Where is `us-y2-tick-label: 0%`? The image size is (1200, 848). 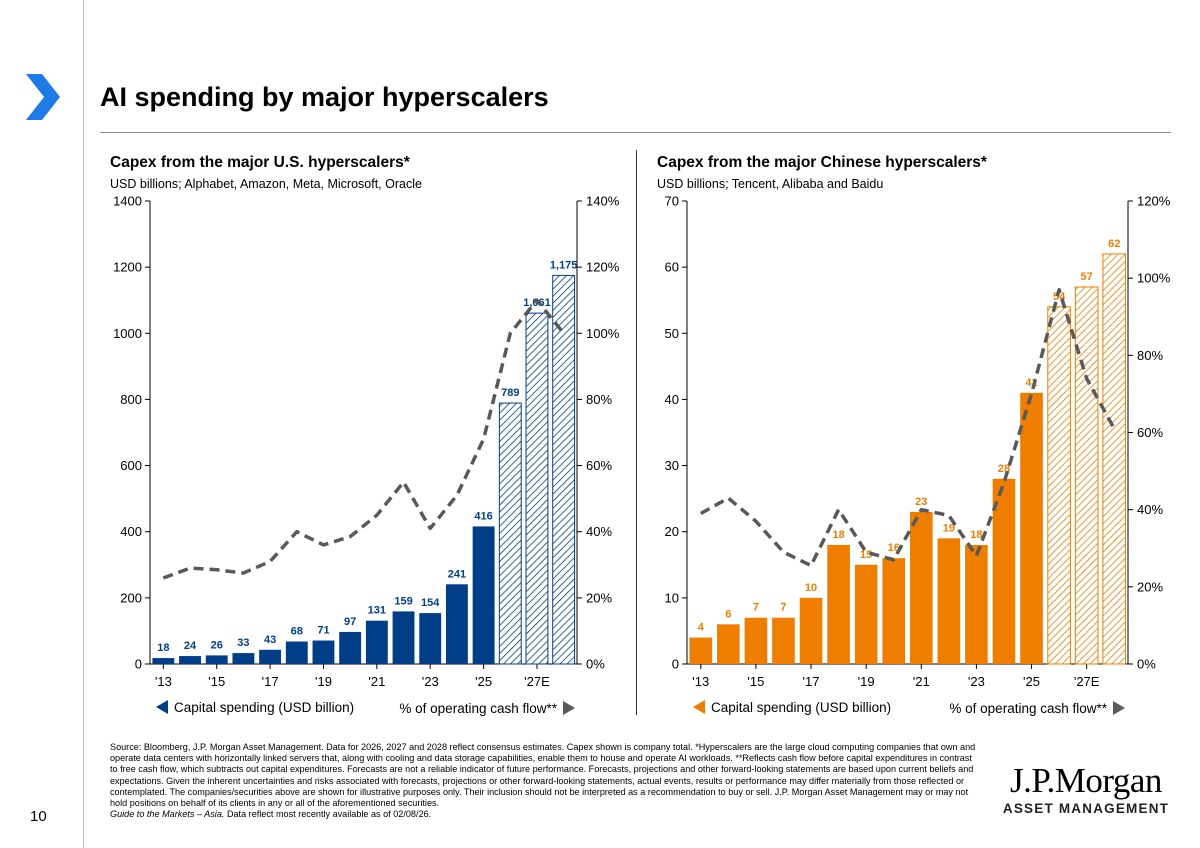 us-y2-tick-label: 0% is located at coordinates (595, 664).